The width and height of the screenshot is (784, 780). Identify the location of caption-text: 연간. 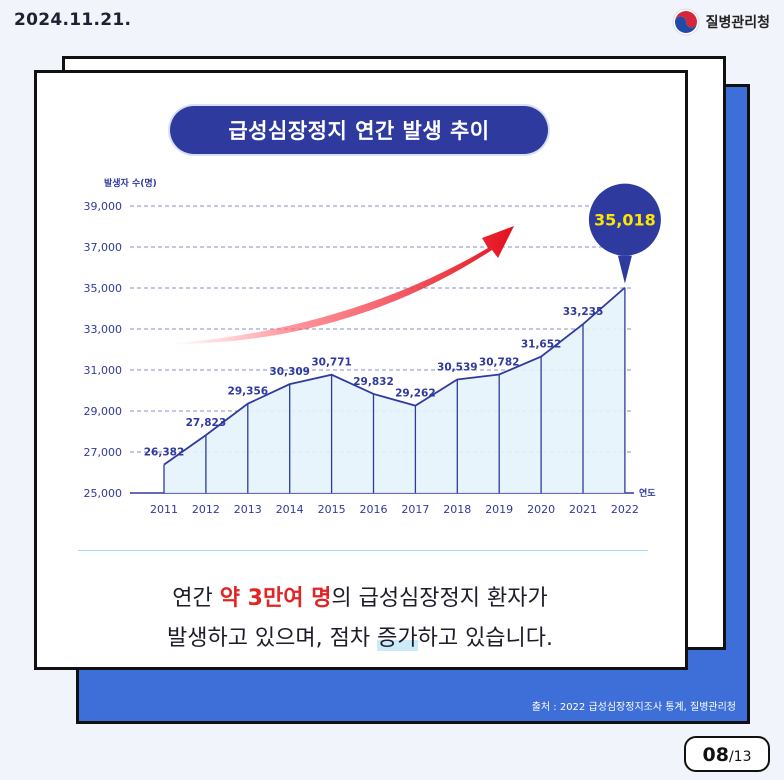
(196, 598).